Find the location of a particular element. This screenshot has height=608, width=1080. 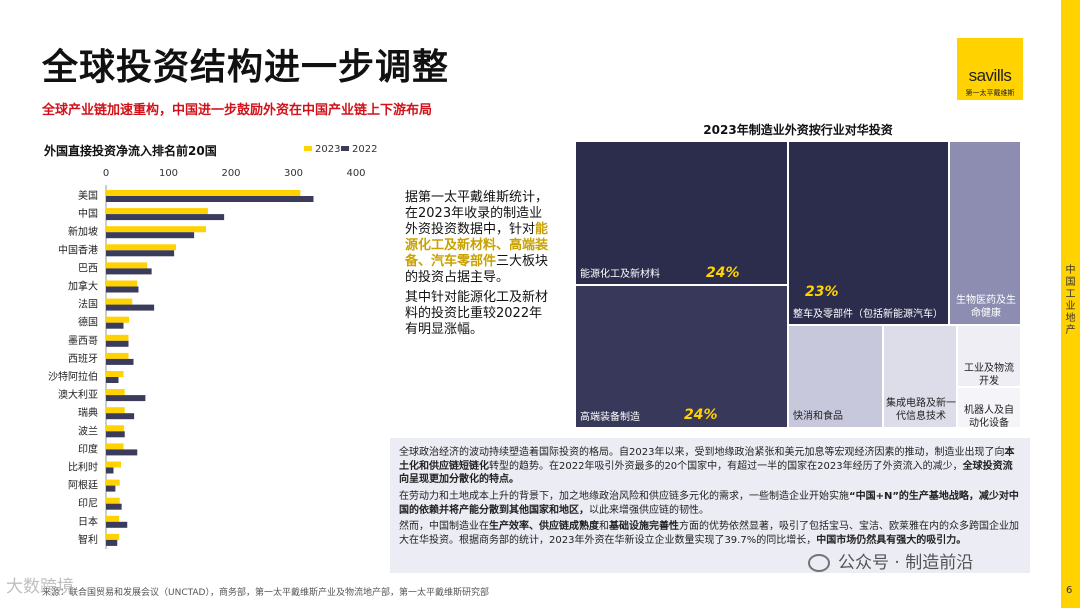

tile-auto-percent: 23% is located at coordinates (822, 292).